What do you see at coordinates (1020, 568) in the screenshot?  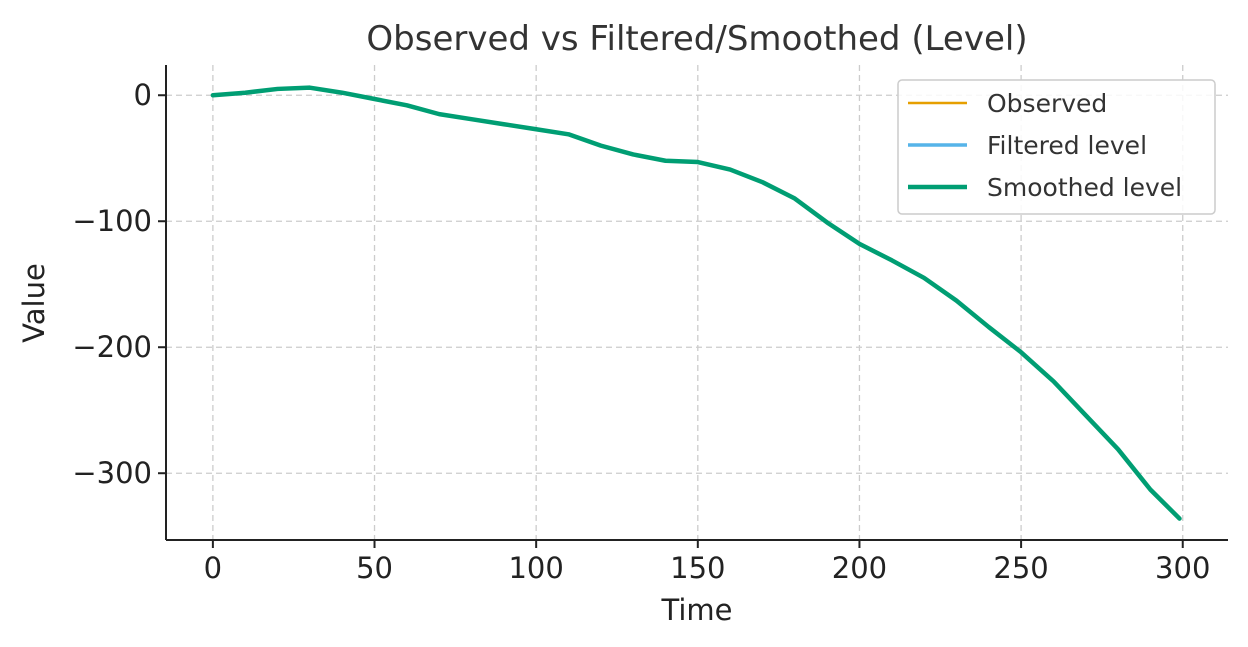 I see `x-tick-label: 250` at bounding box center [1020, 568].